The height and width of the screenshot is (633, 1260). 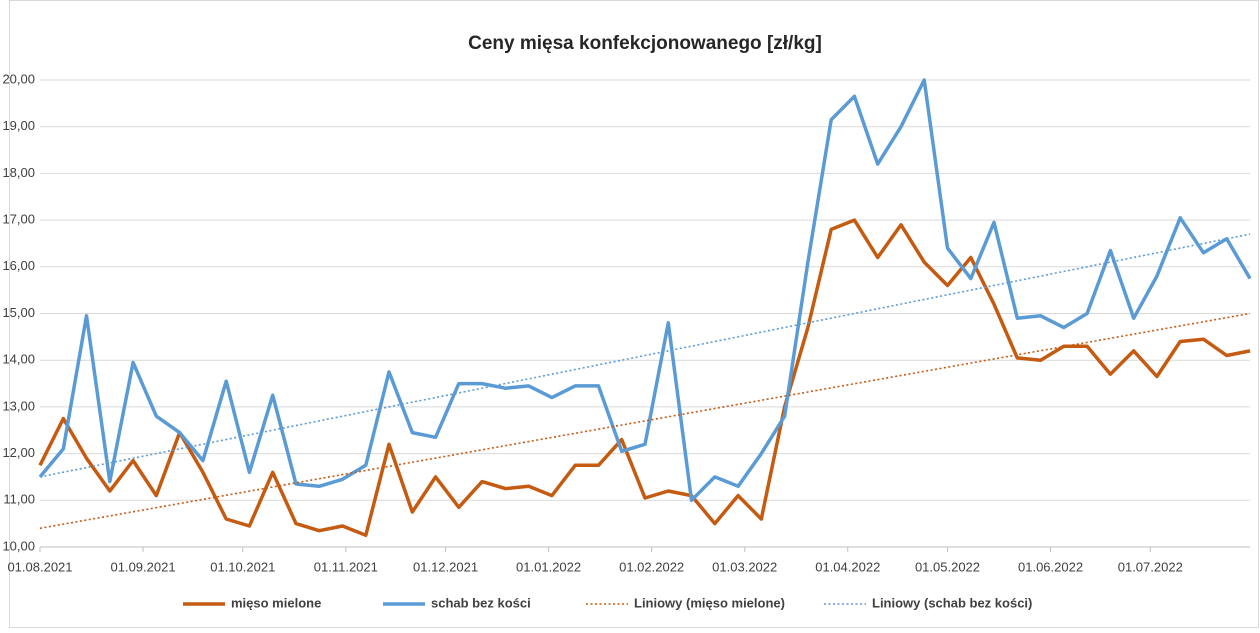 What do you see at coordinates (18, 405) in the screenshot?
I see `y-tick-label: 13,00` at bounding box center [18, 405].